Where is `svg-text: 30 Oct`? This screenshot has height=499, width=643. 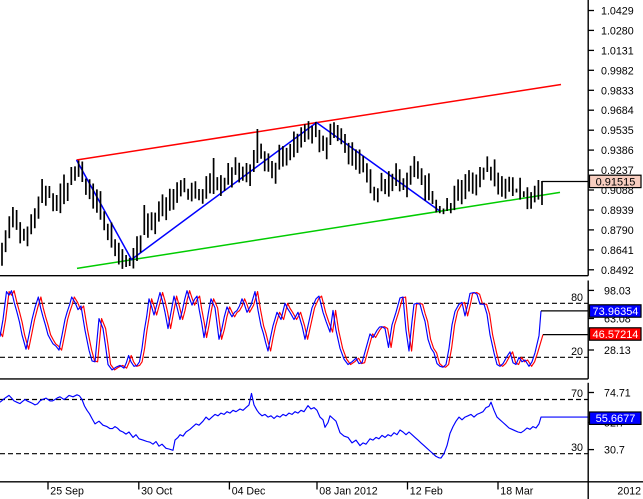 svg-text: 30 Oct is located at coordinates (156, 492).